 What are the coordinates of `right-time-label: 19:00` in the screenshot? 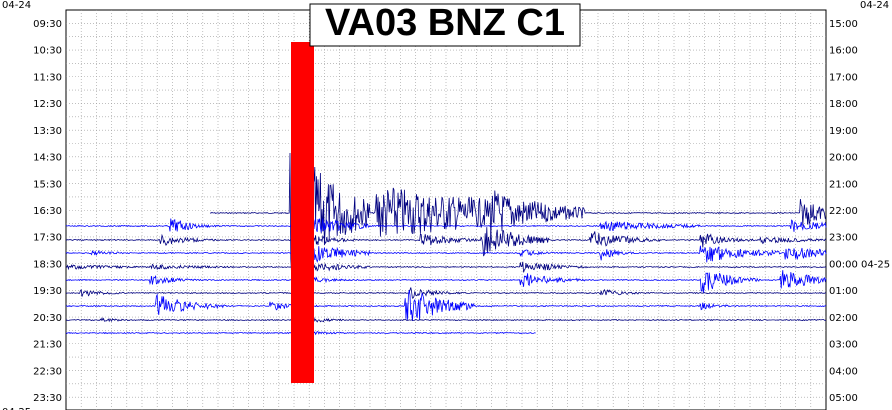 It's located at (843, 131).